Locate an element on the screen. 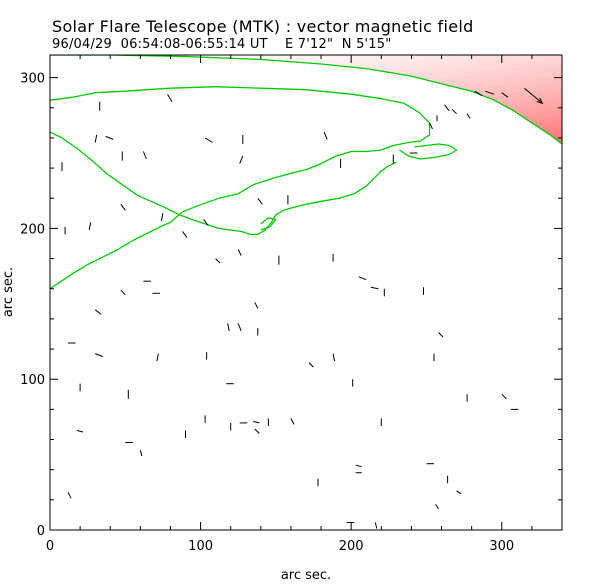 Image resolution: width=612 pixels, height=585 pixels. x-tick-label: 200 is located at coordinates (351, 546).